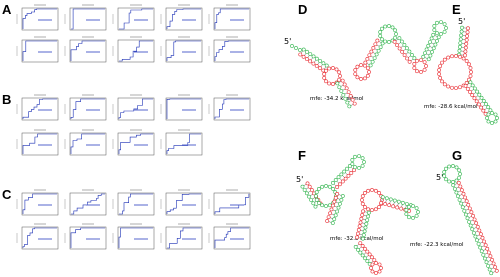 This screenshot has width=500, height=277. I want to click on panel-label: G, so click(457, 155).